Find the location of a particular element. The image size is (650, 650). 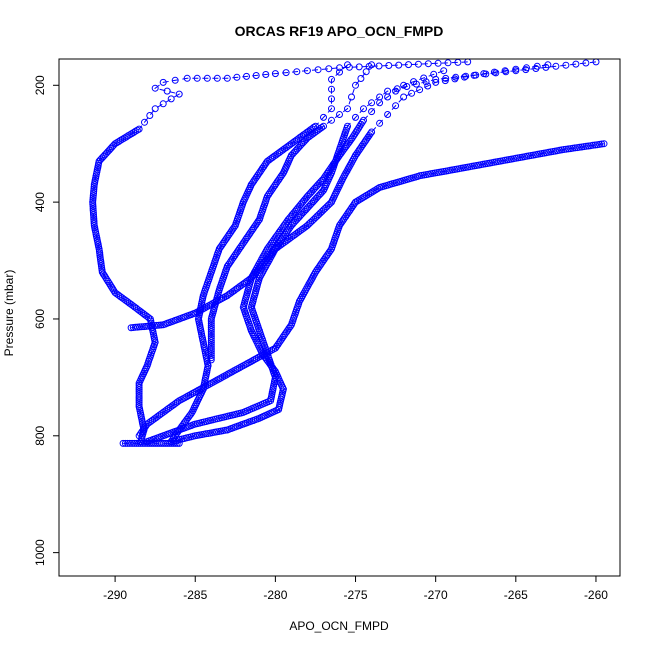

x-tick-label: -270 is located at coordinates (436, 595).